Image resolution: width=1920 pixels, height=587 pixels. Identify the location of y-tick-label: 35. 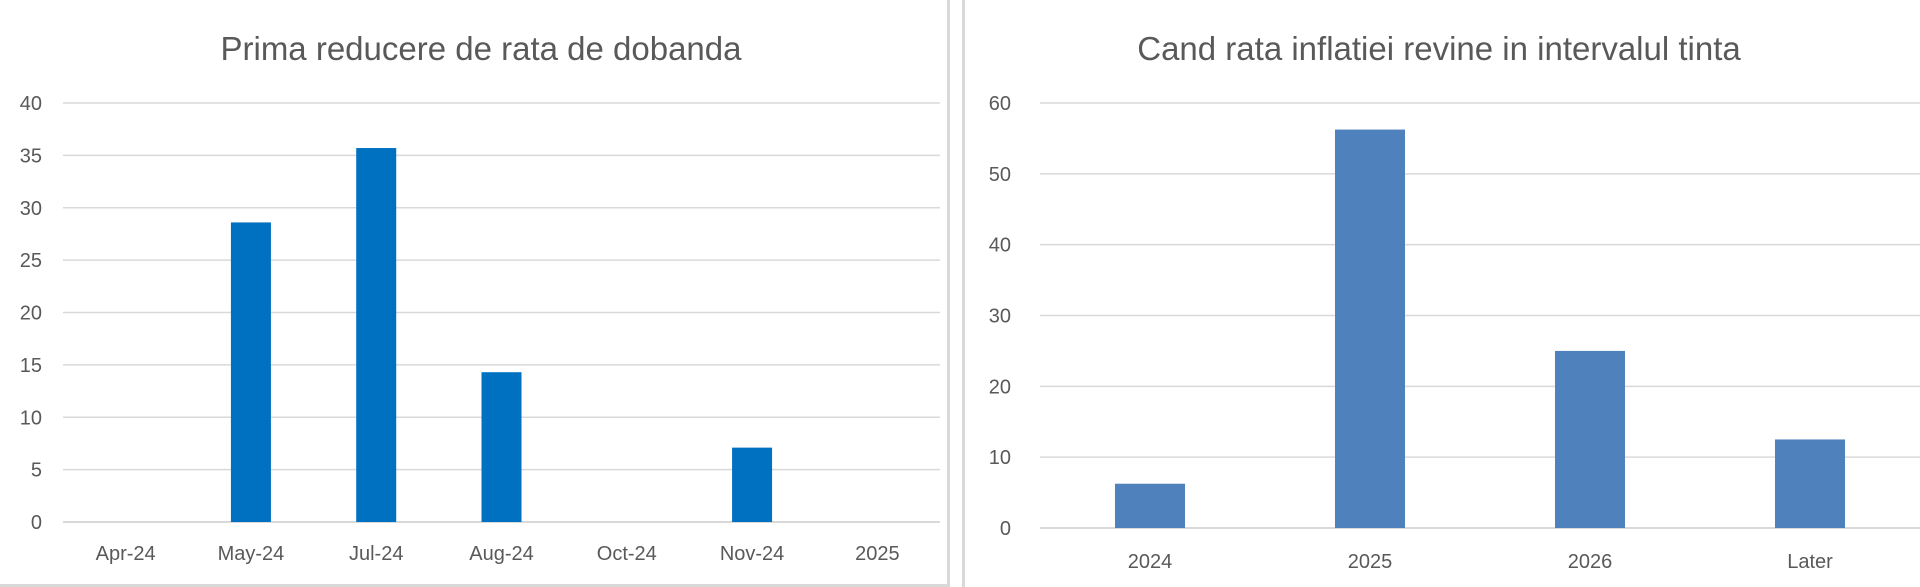
(31, 156).